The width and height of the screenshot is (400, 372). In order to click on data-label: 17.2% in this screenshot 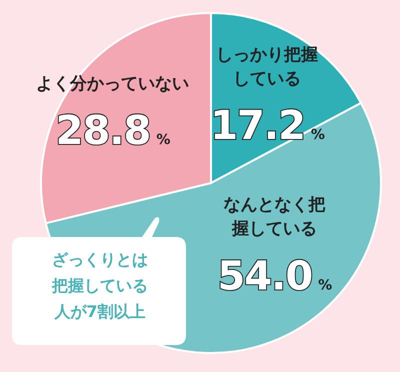, I will do `click(267, 125)`.